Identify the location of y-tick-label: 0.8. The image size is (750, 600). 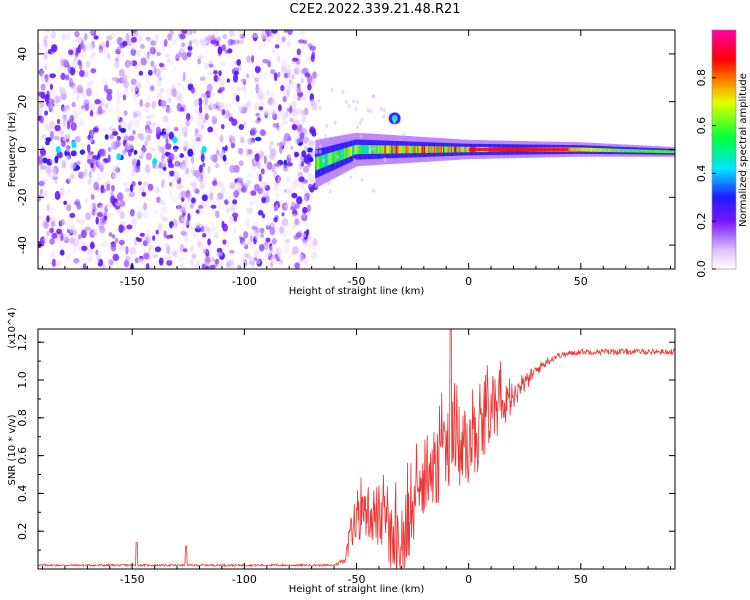
(22, 418).